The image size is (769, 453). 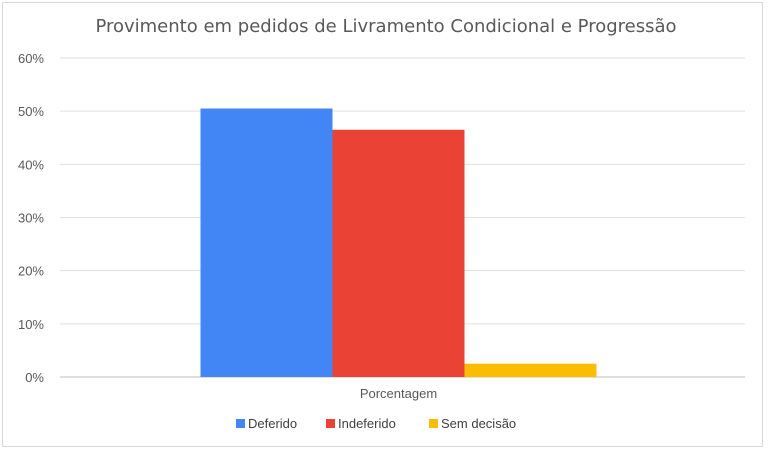 I want to click on y-tick-label: 50%, so click(x=31, y=111).